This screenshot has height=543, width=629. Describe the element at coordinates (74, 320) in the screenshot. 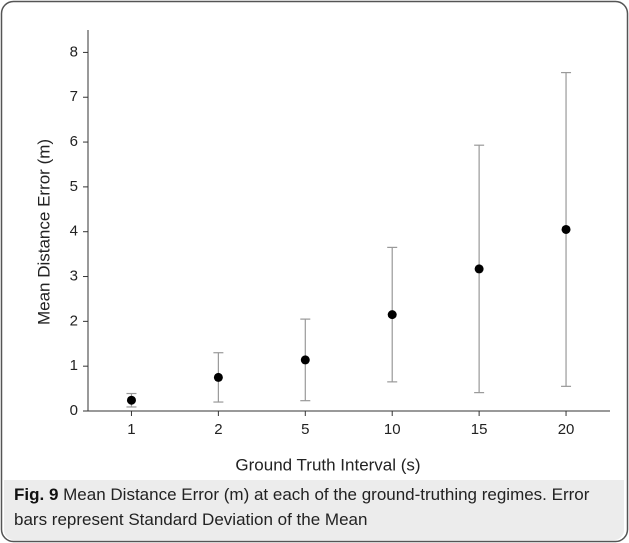

I see `y-tick-label: 2` at that location.